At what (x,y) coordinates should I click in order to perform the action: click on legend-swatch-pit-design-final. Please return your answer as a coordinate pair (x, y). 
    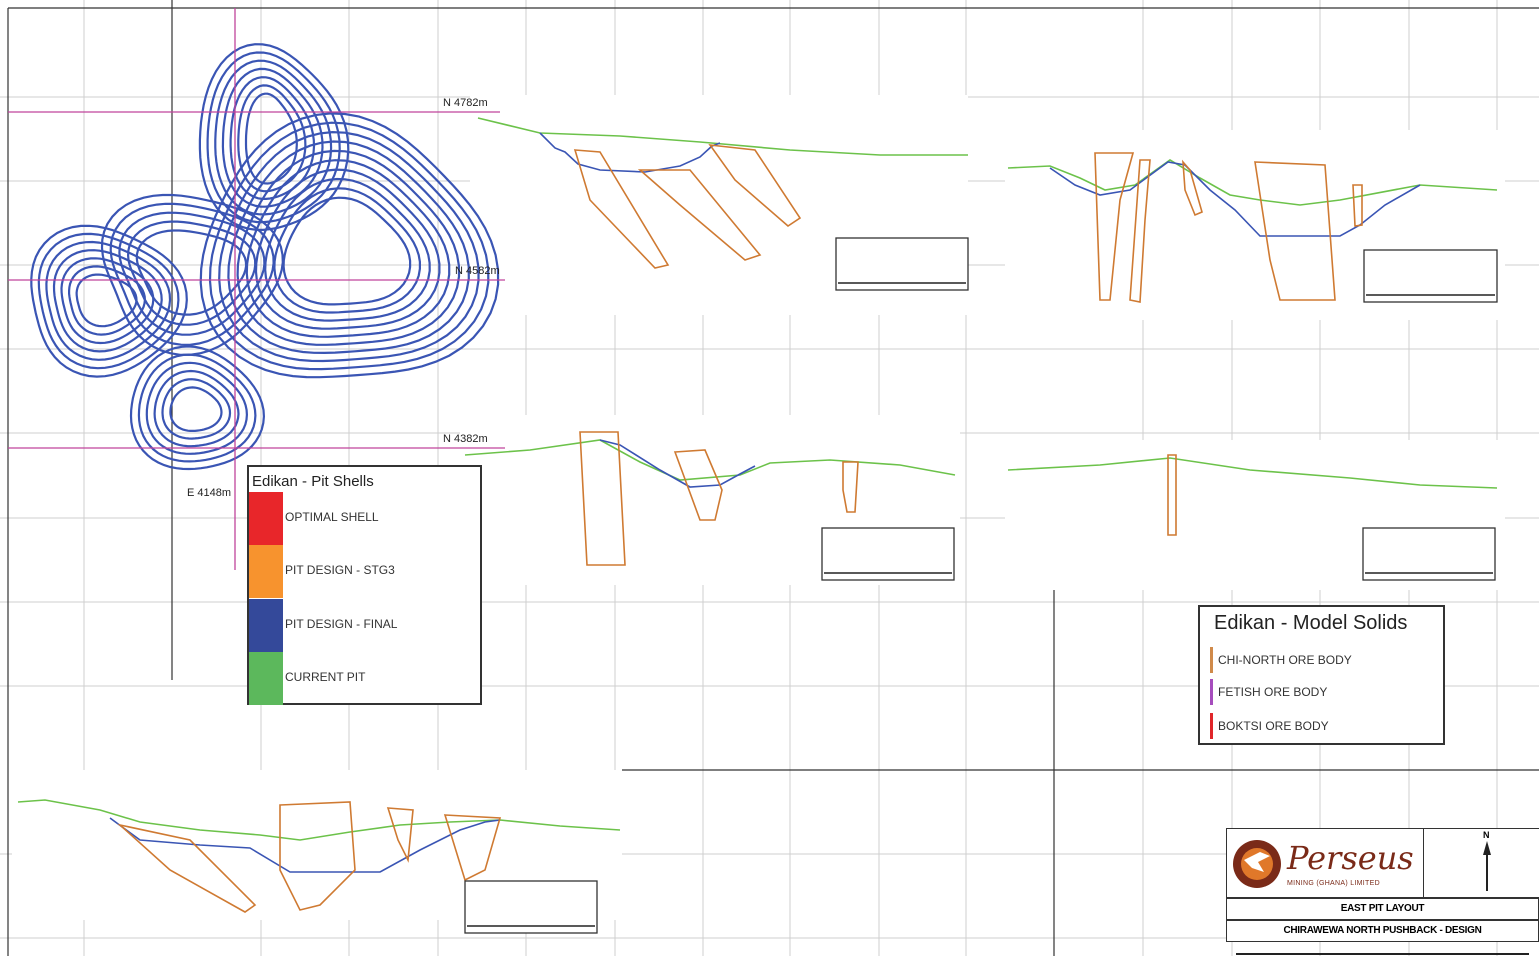
    Looking at the image, I should click on (266, 625).